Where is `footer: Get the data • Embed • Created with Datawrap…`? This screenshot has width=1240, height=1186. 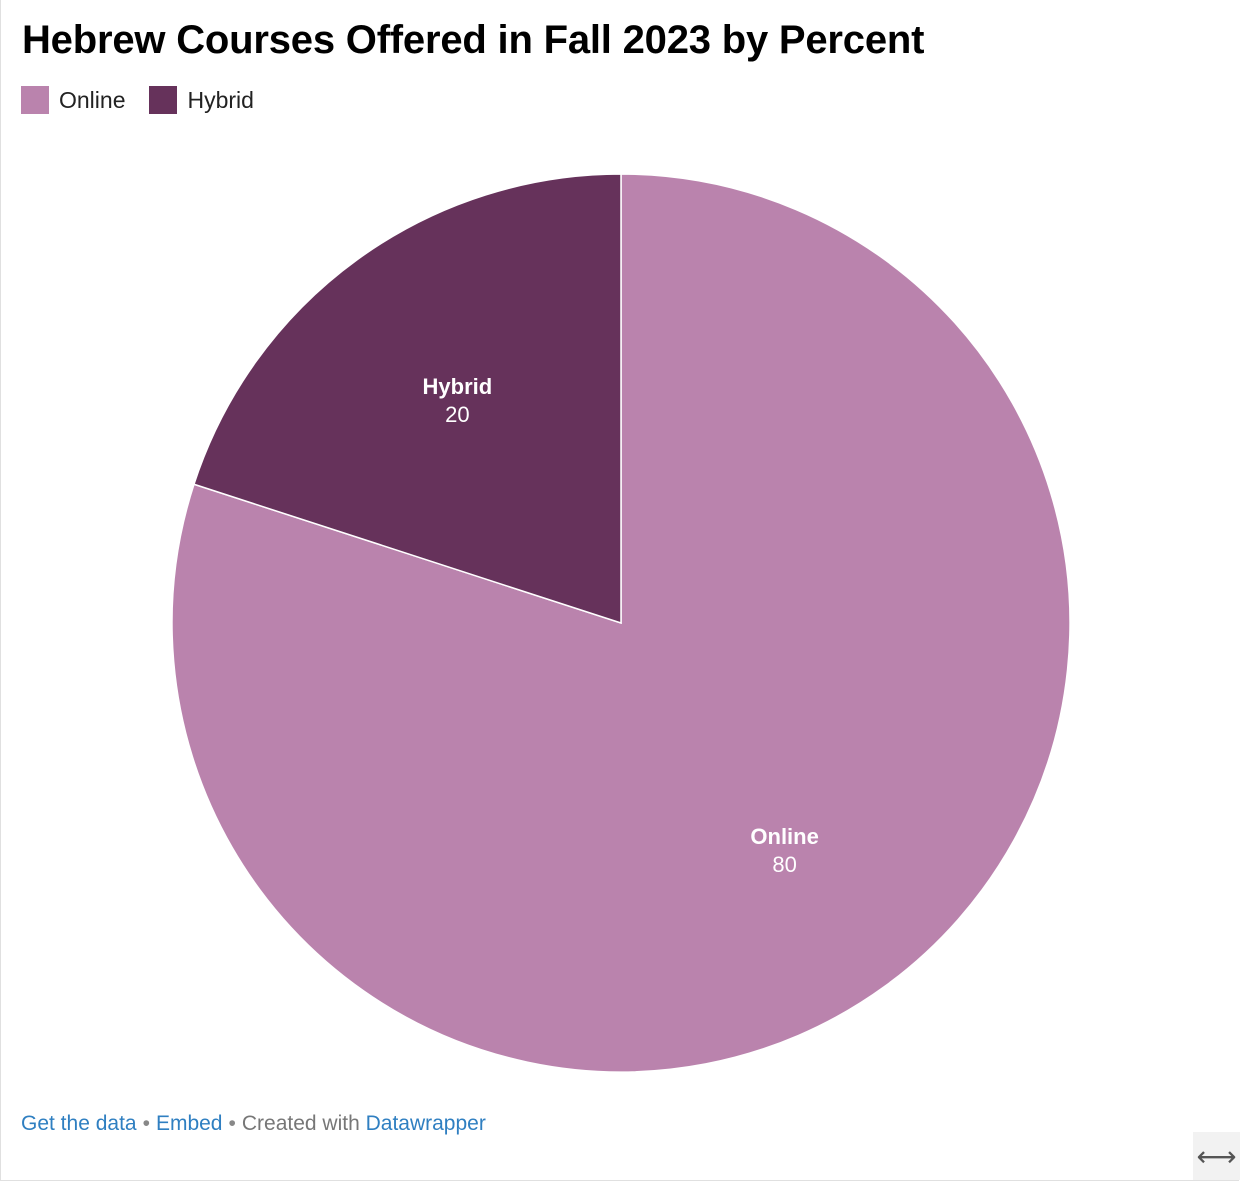 footer: Get the data • Embed • Created with Datawrap… is located at coordinates (253, 1124).